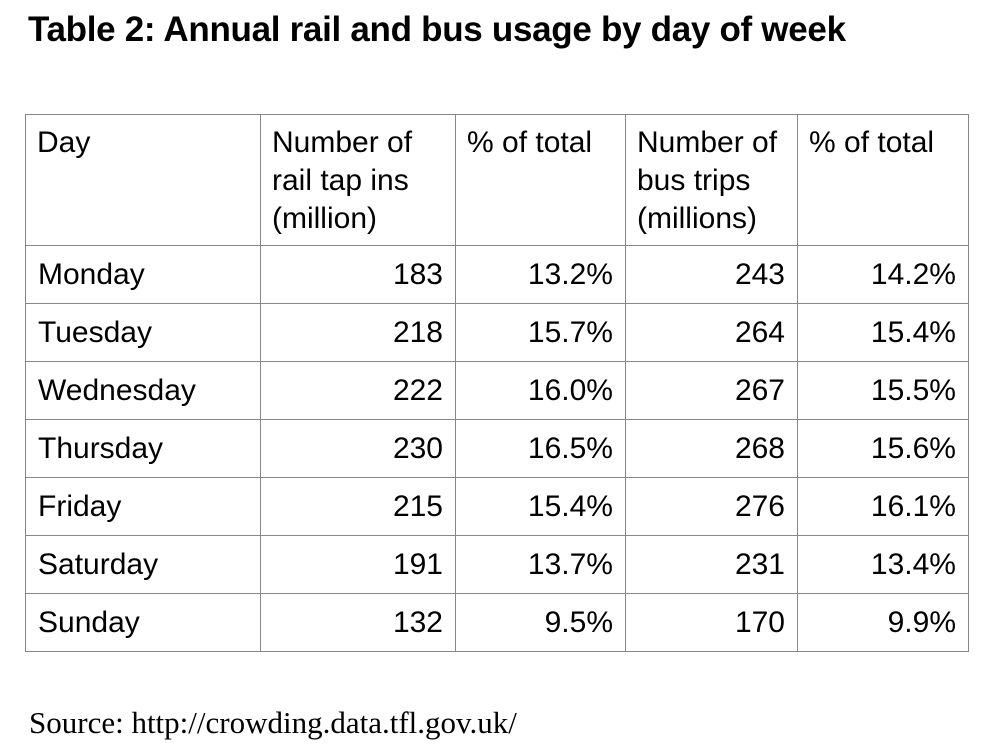 The image size is (992, 748). I want to click on col-header-bus-pct: % of total, so click(883, 180).